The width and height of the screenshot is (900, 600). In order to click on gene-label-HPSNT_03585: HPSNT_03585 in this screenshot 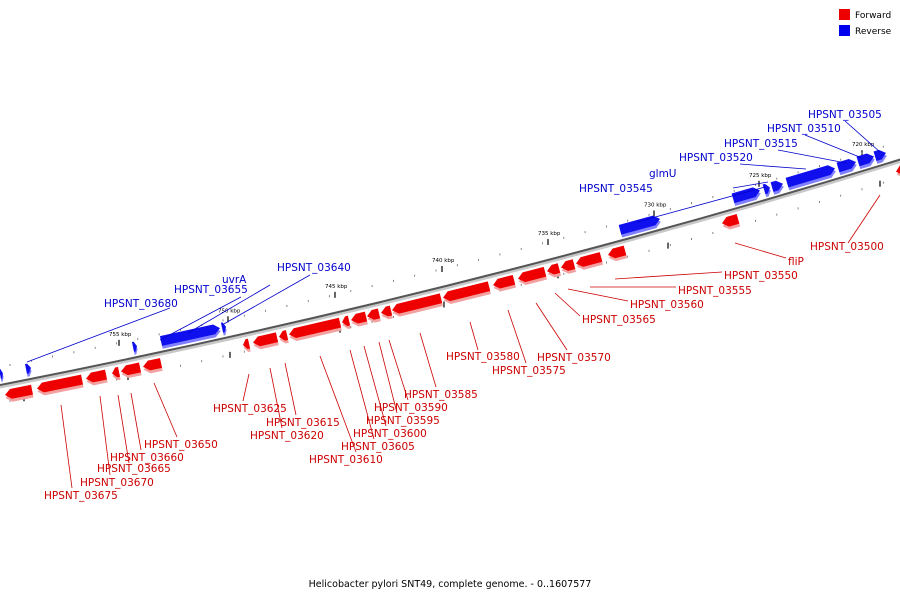, I will do `click(441, 395)`.